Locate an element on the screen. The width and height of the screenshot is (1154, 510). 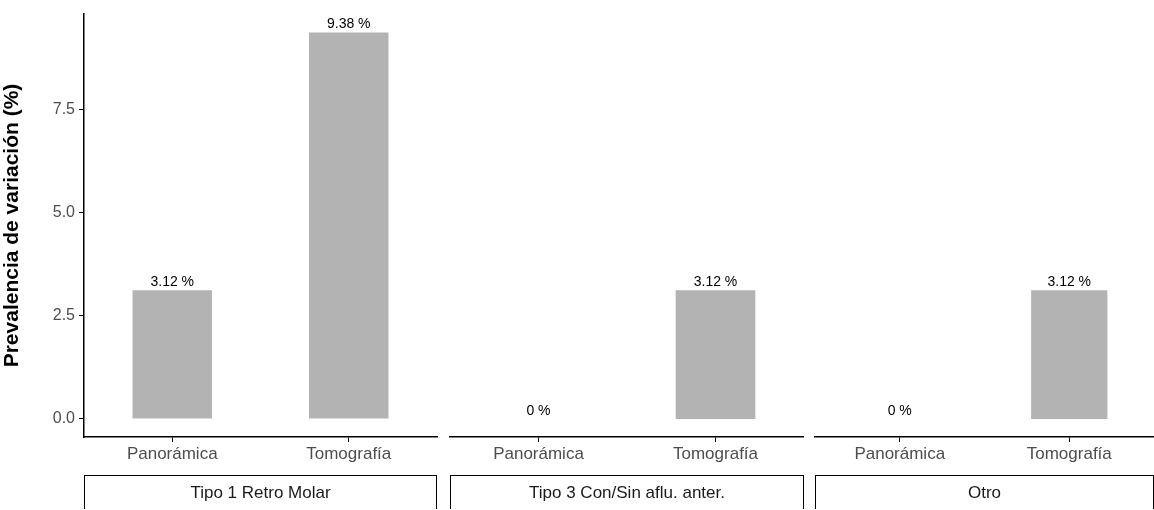
text: Otro is located at coordinates (984, 492).